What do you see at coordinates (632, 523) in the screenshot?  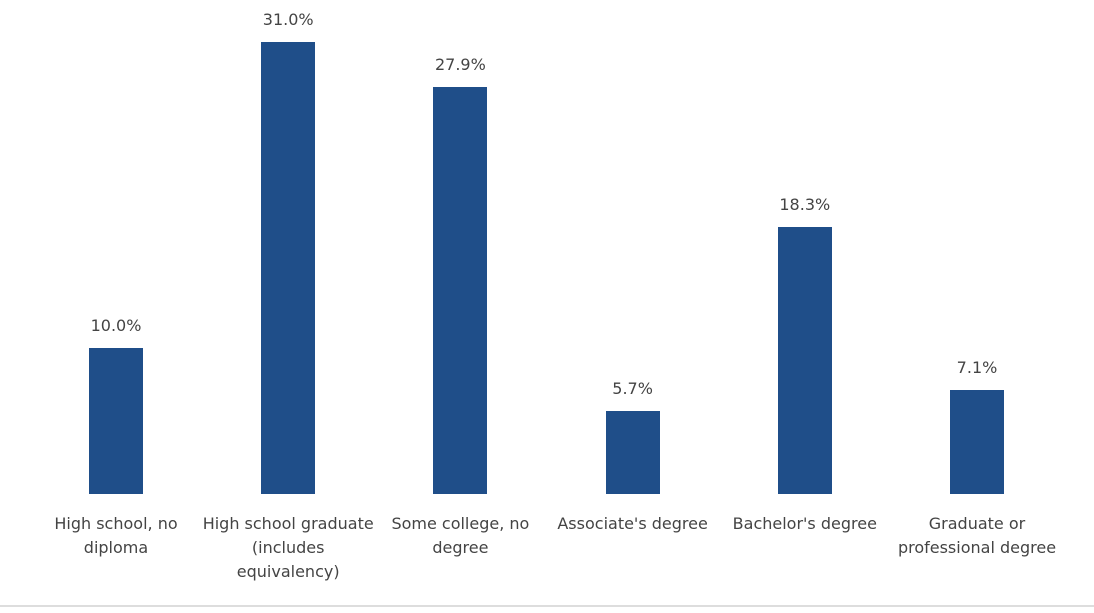 I see `x-tick-label: Associate's degree` at bounding box center [632, 523].